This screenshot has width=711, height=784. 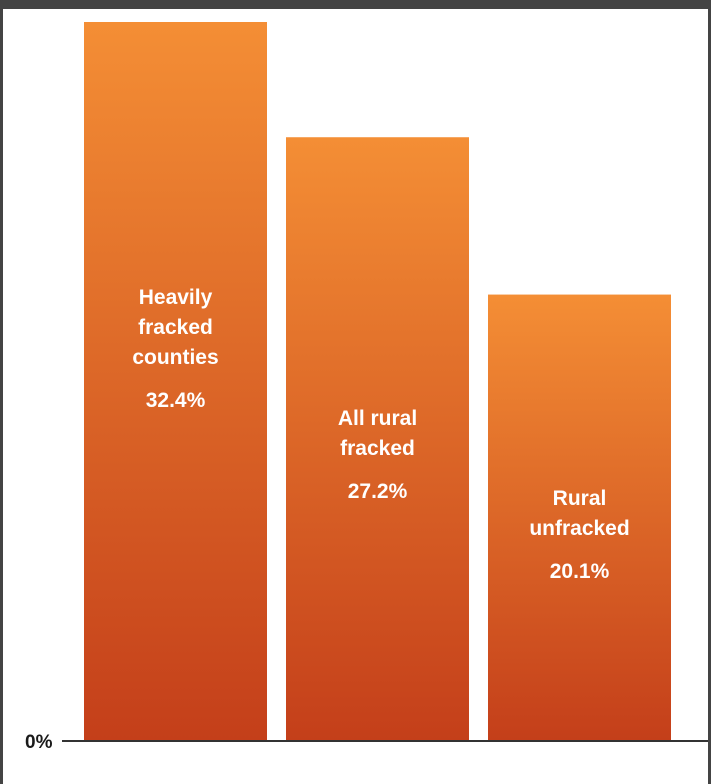 I want to click on bar-category-label-2: All rural fracked, so click(x=377, y=433).